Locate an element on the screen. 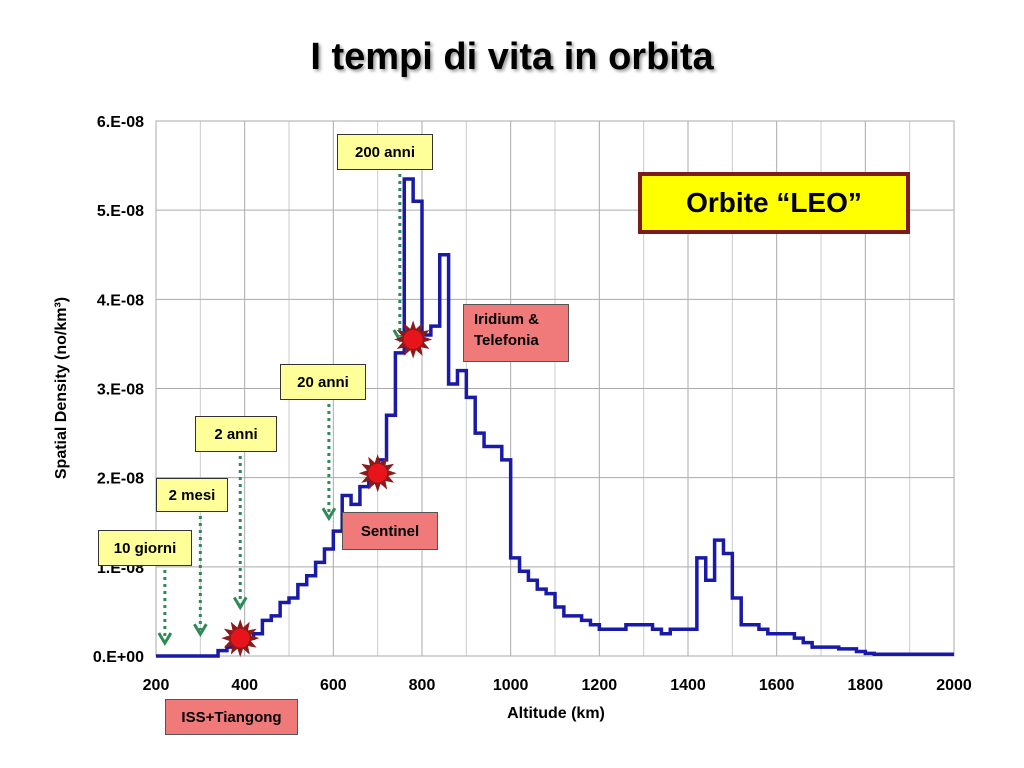  lifetime-label-box: 20 anni is located at coordinates (323, 382).